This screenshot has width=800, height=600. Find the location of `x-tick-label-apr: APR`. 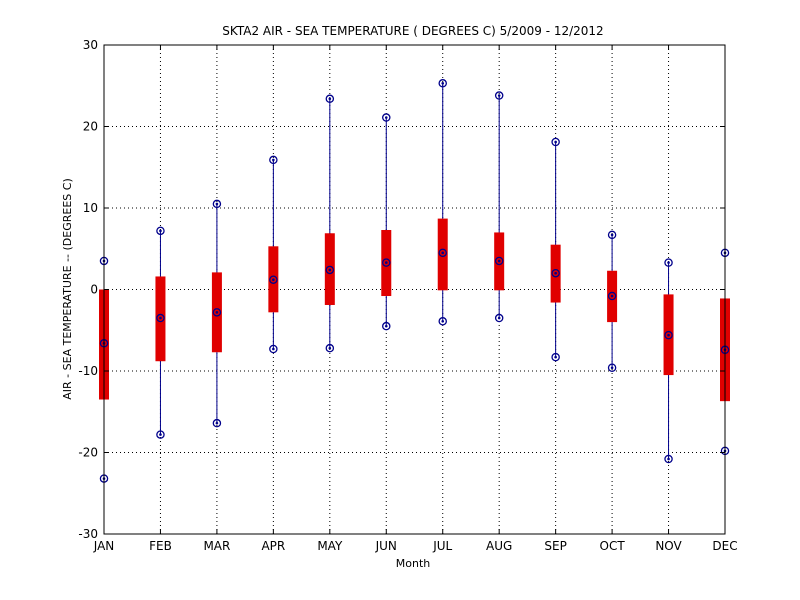

x-tick-label-apr: APR is located at coordinates (273, 546).